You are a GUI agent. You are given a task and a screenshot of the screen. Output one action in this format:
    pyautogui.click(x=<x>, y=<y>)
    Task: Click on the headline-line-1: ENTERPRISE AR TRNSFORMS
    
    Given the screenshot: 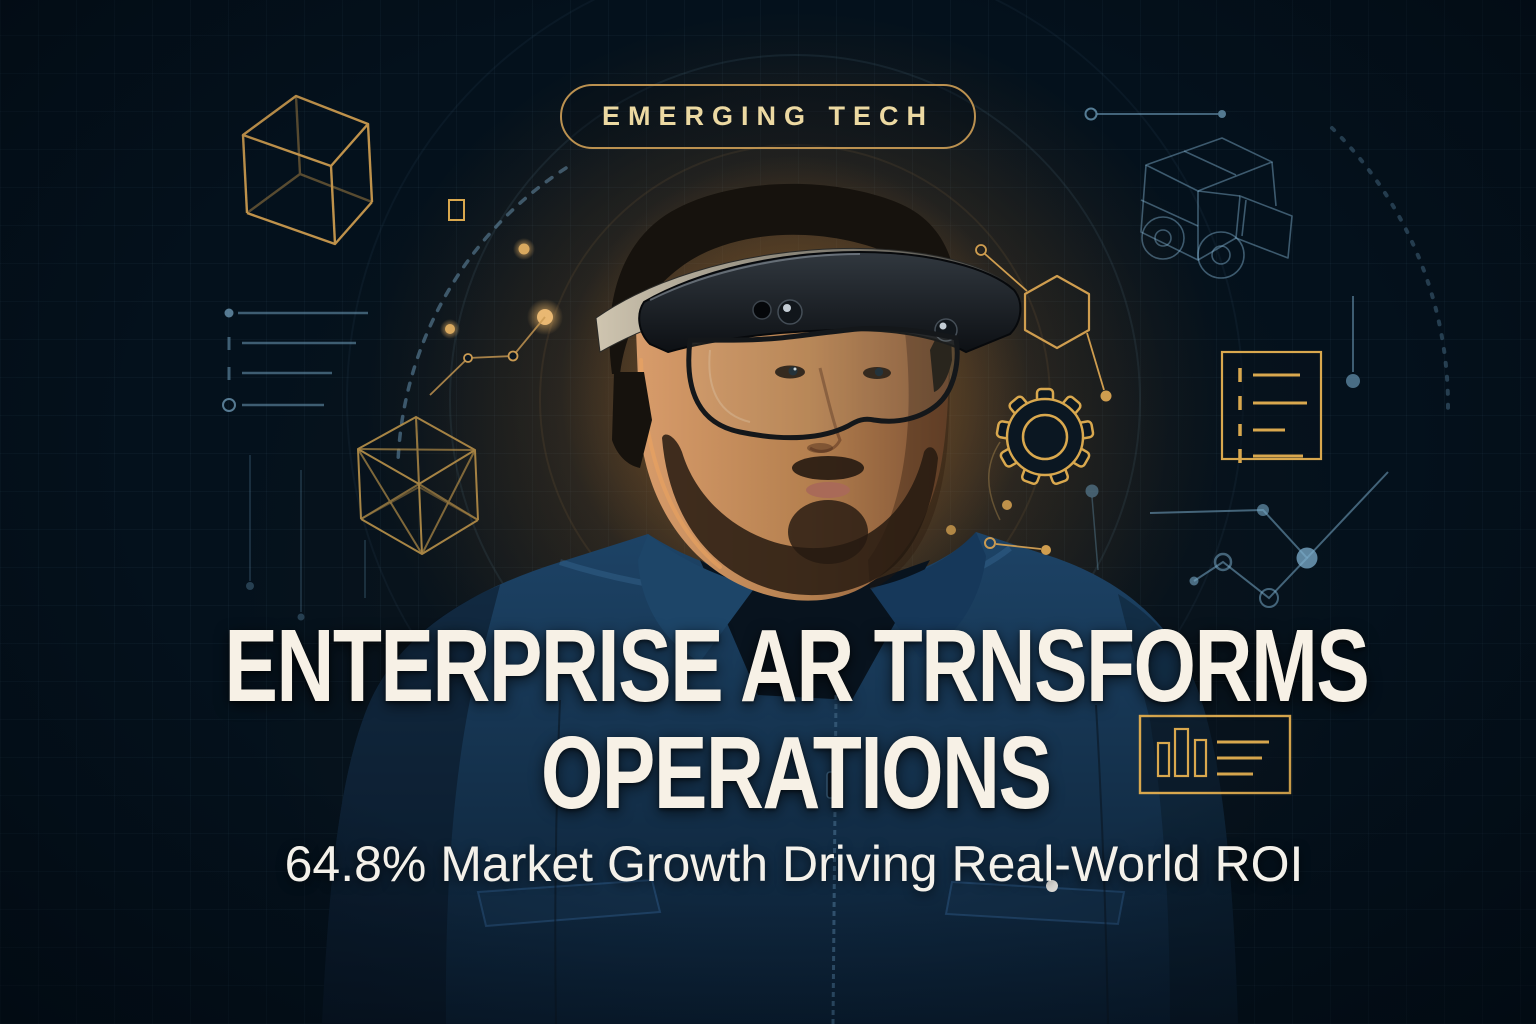 What is the action you would take?
    pyautogui.click(x=796, y=665)
    